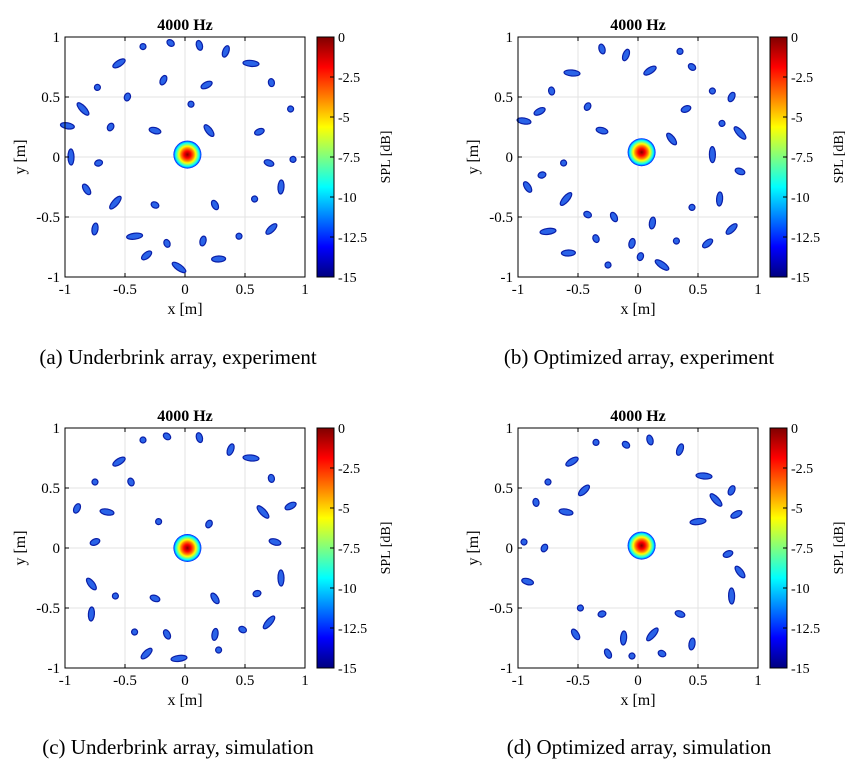 The height and width of the screenshot is (760, 855). I want to click on x-tick-label: 0.5, so click(698, 290).